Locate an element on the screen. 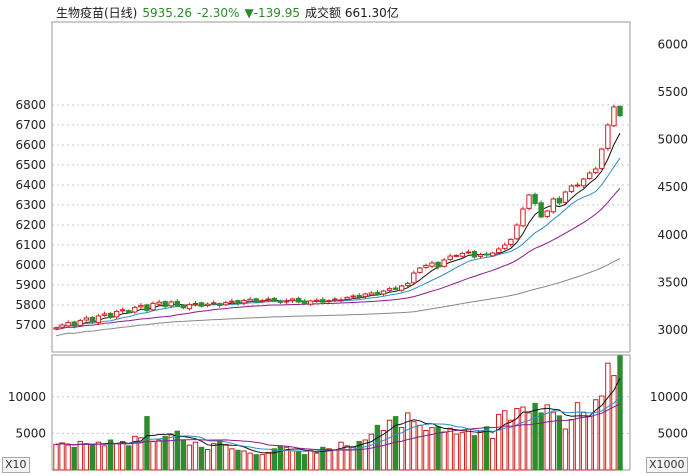 The height and width of the screenshot is (476, 692). right-tick-label: 4000 is located at coordinates (672, 235).